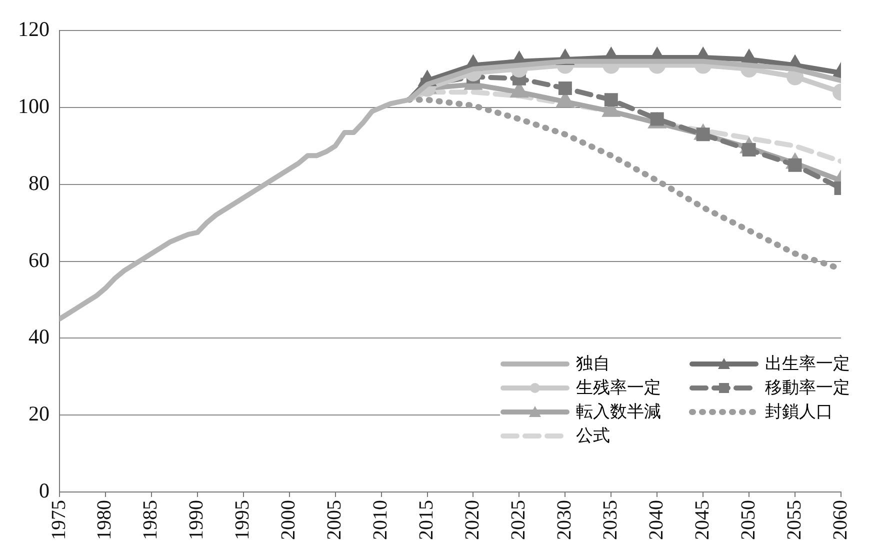 The width and height of the screenshot is (877, 553). I want to click on x-tick-label: 2025, so click(518, 520).